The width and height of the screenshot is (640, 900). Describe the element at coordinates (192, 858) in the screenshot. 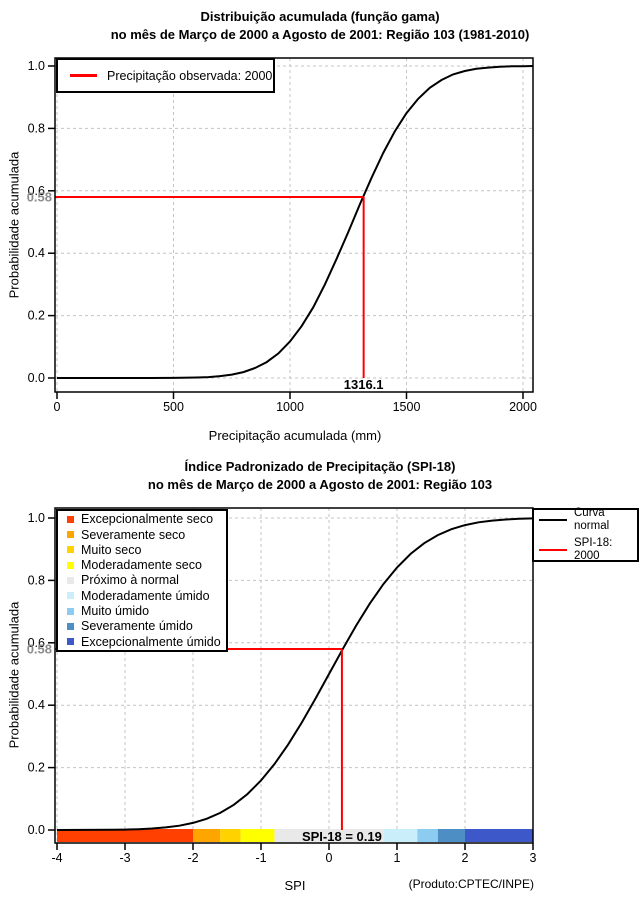

I see `x-tick-label: -2` at that location.